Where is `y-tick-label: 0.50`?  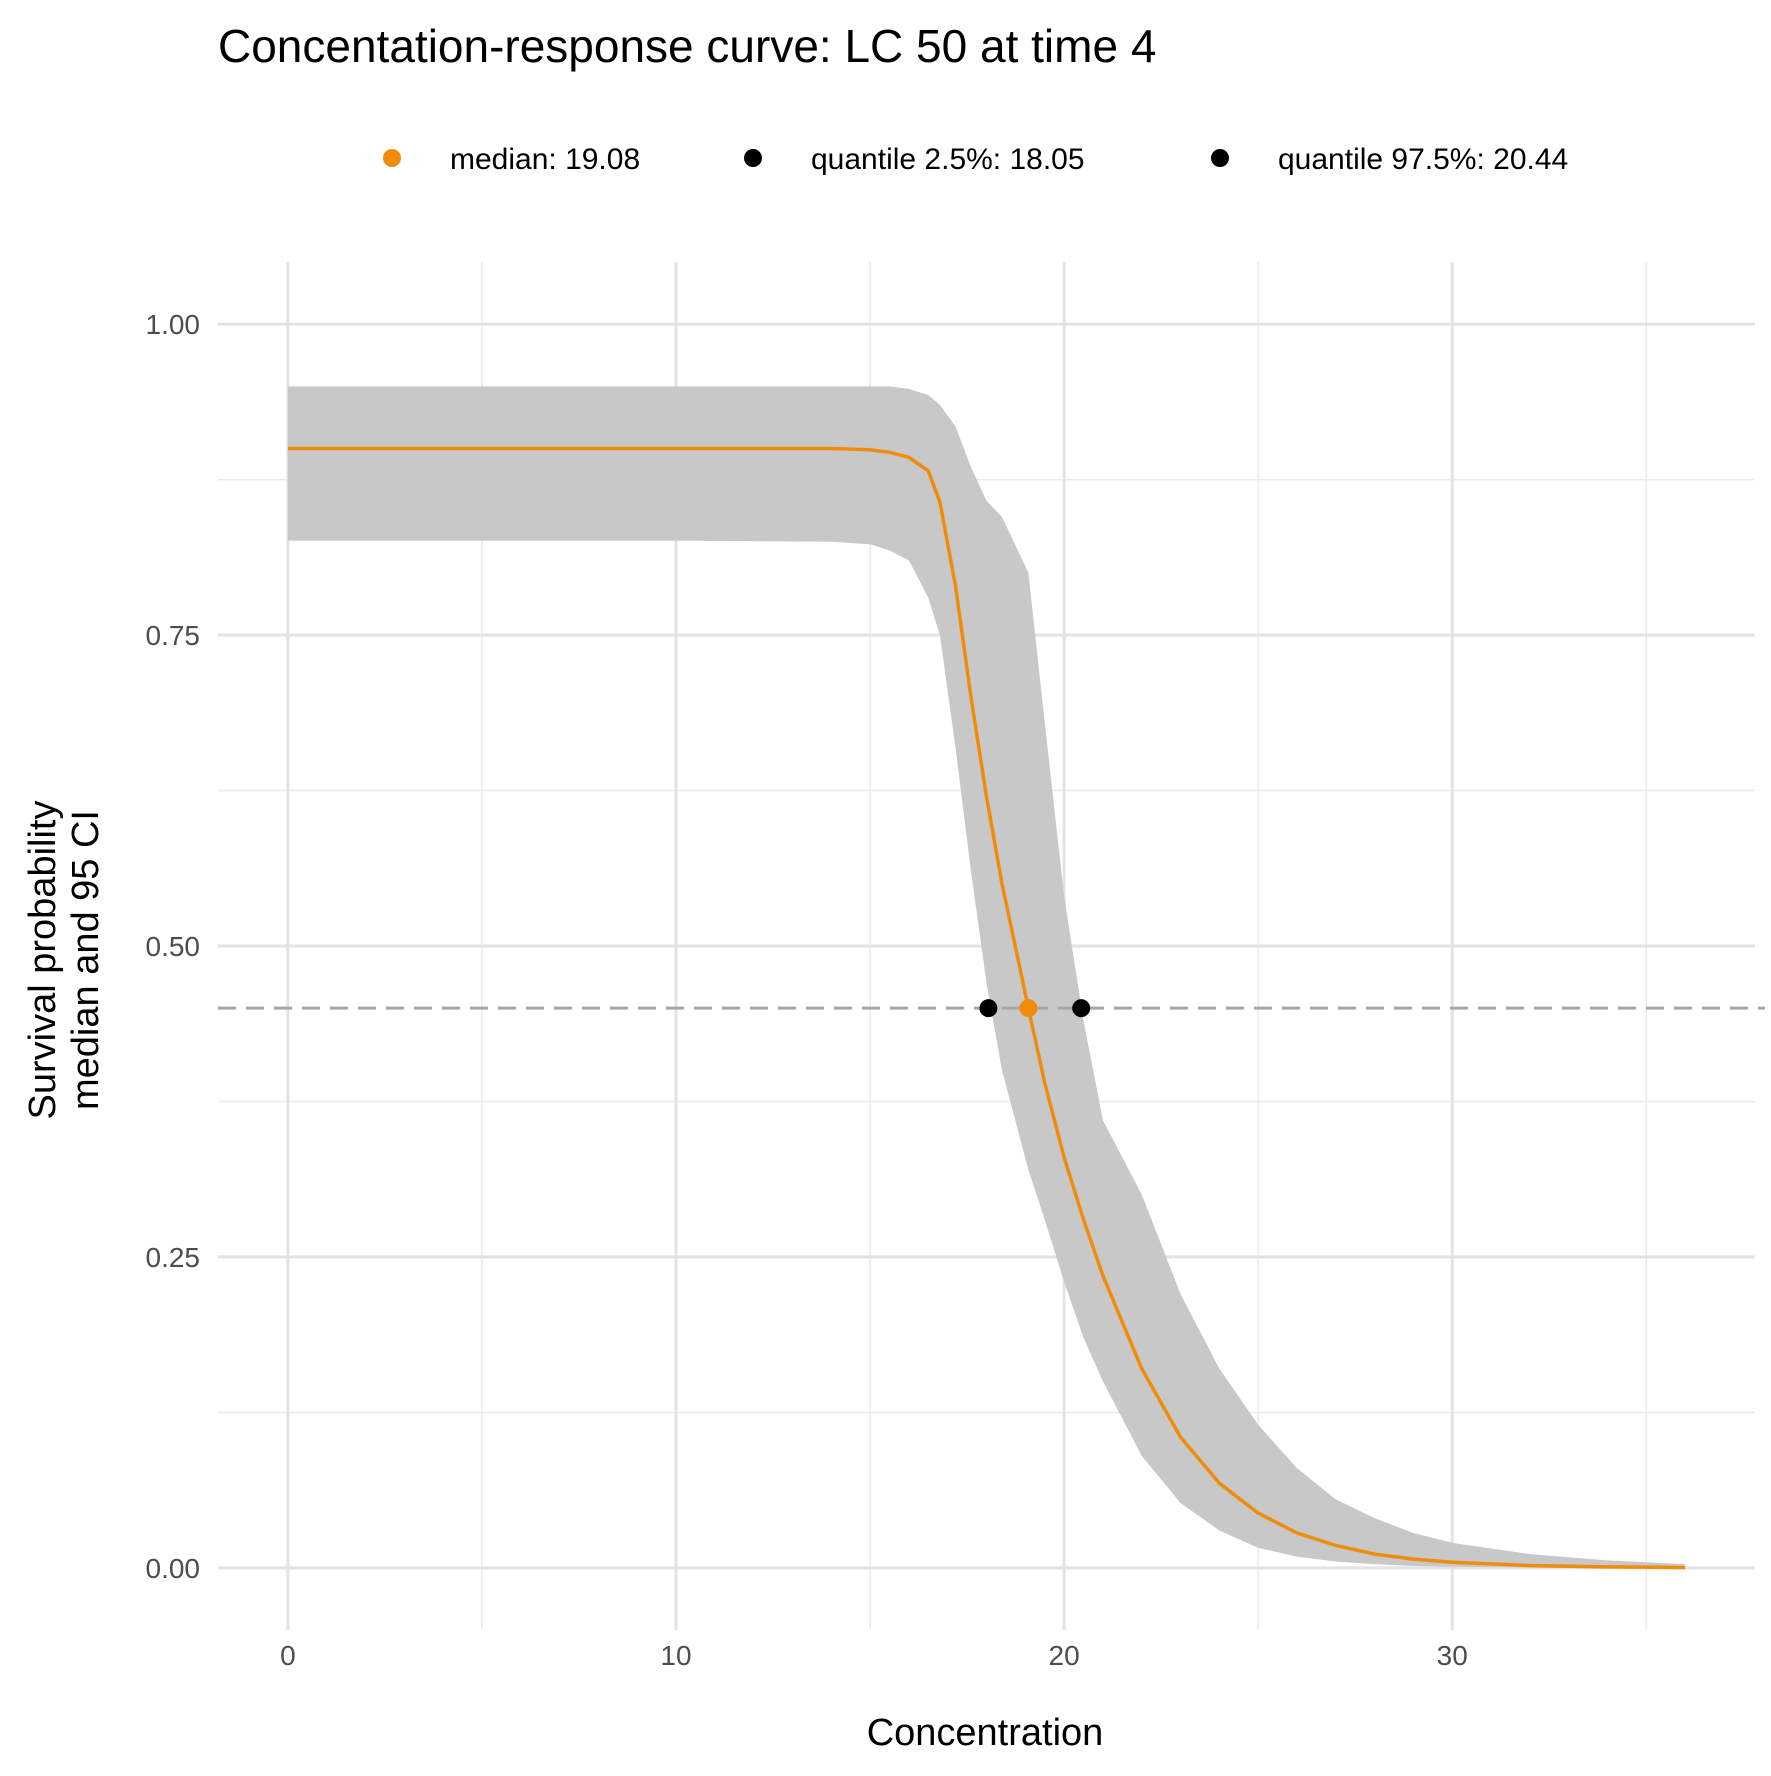
y-tick-label: 0.50 is located at coordinates (173, 946).